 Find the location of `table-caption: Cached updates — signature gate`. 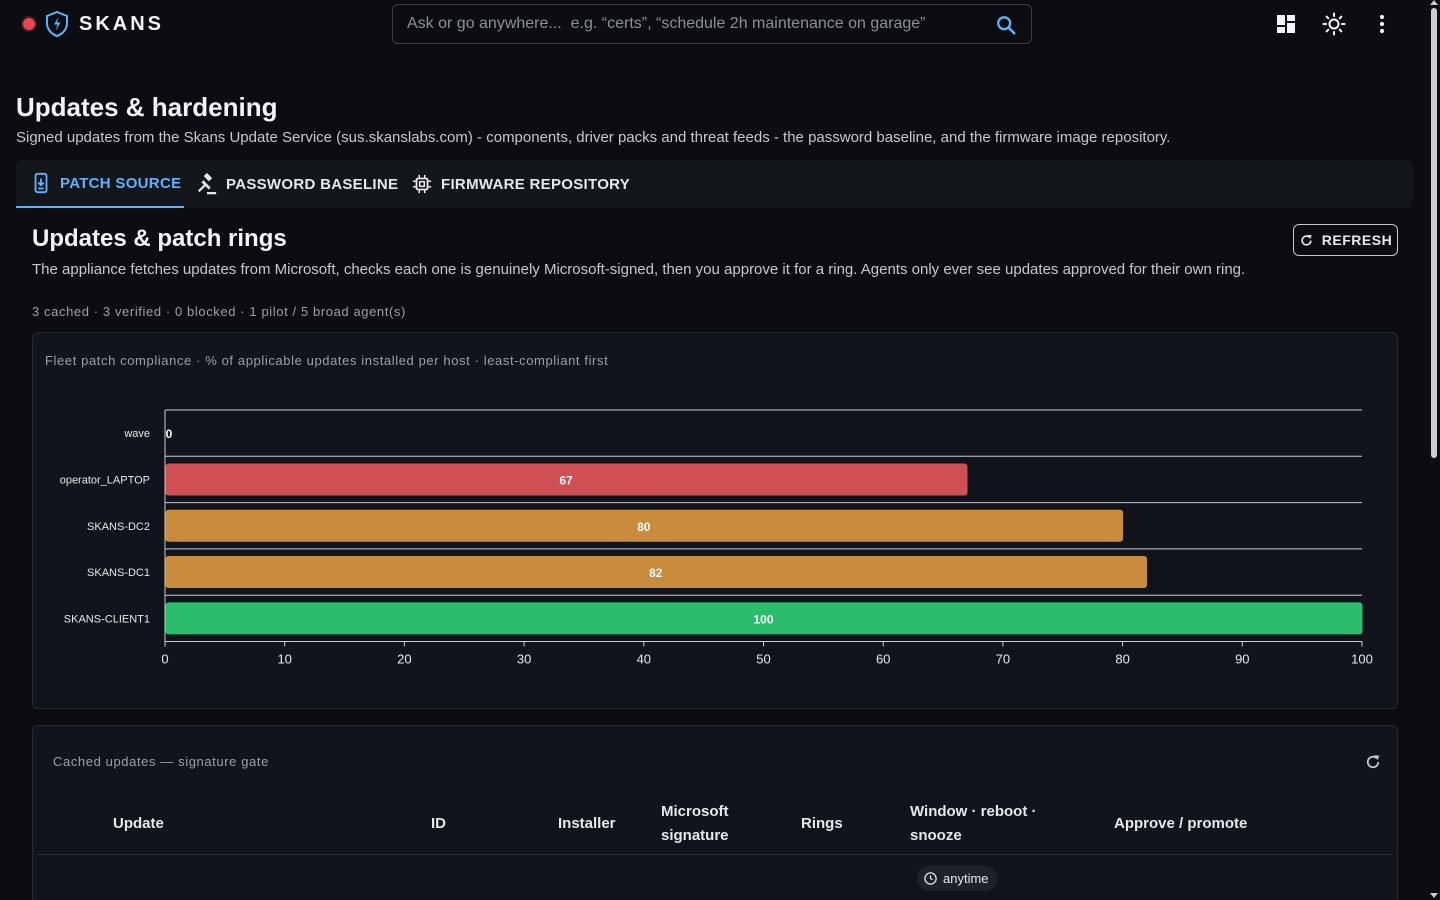

table-caption: Cached updates — signature gate is located at coordinates (161, 761).